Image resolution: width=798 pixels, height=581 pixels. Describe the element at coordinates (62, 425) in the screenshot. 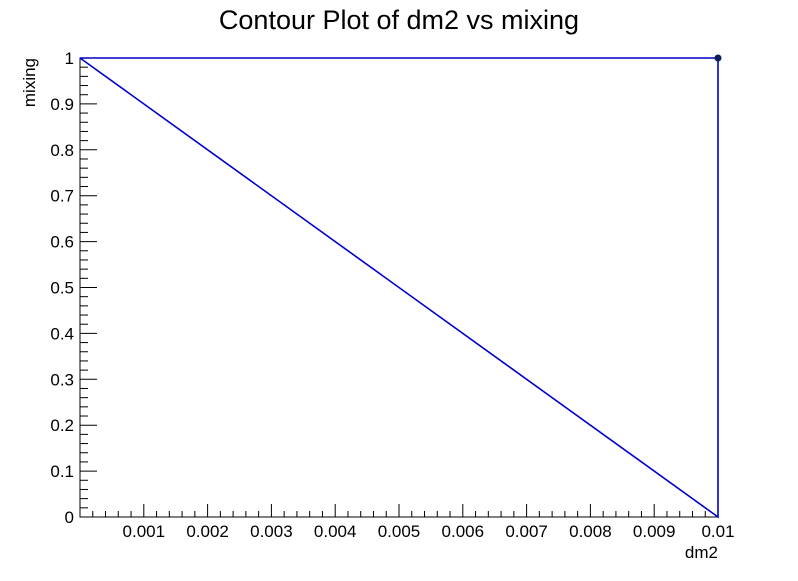

I see `y-tick-label: 0.2` at that location.